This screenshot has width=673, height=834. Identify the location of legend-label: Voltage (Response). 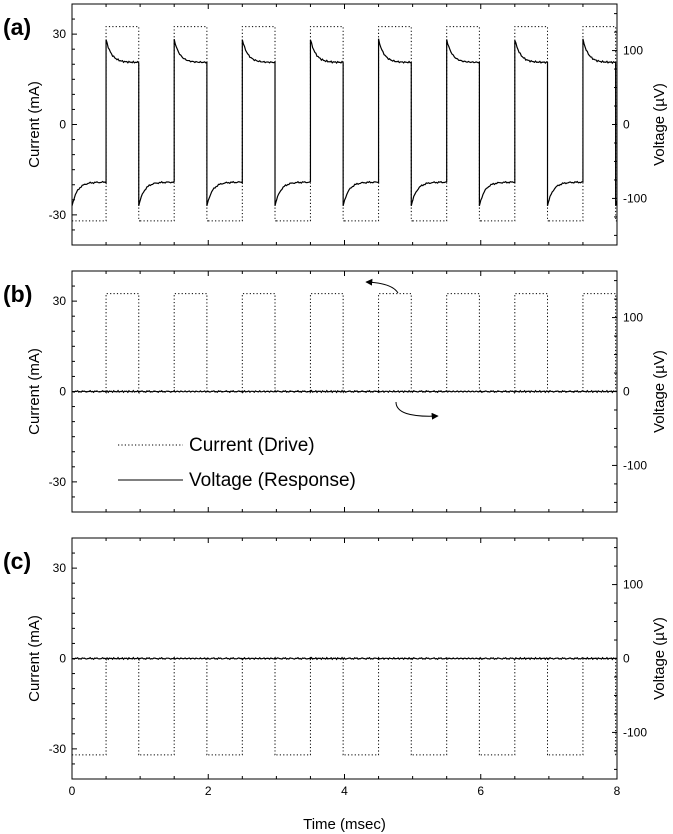
(272, 480).